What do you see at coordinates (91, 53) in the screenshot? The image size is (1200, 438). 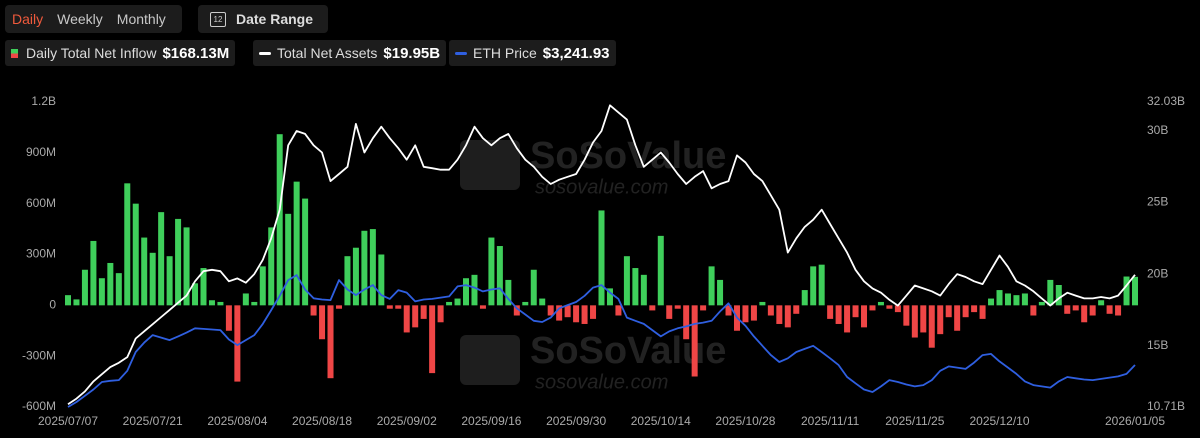 I see `legend-label: Daily Total Net Inflow` at bounding box center [91, 53].